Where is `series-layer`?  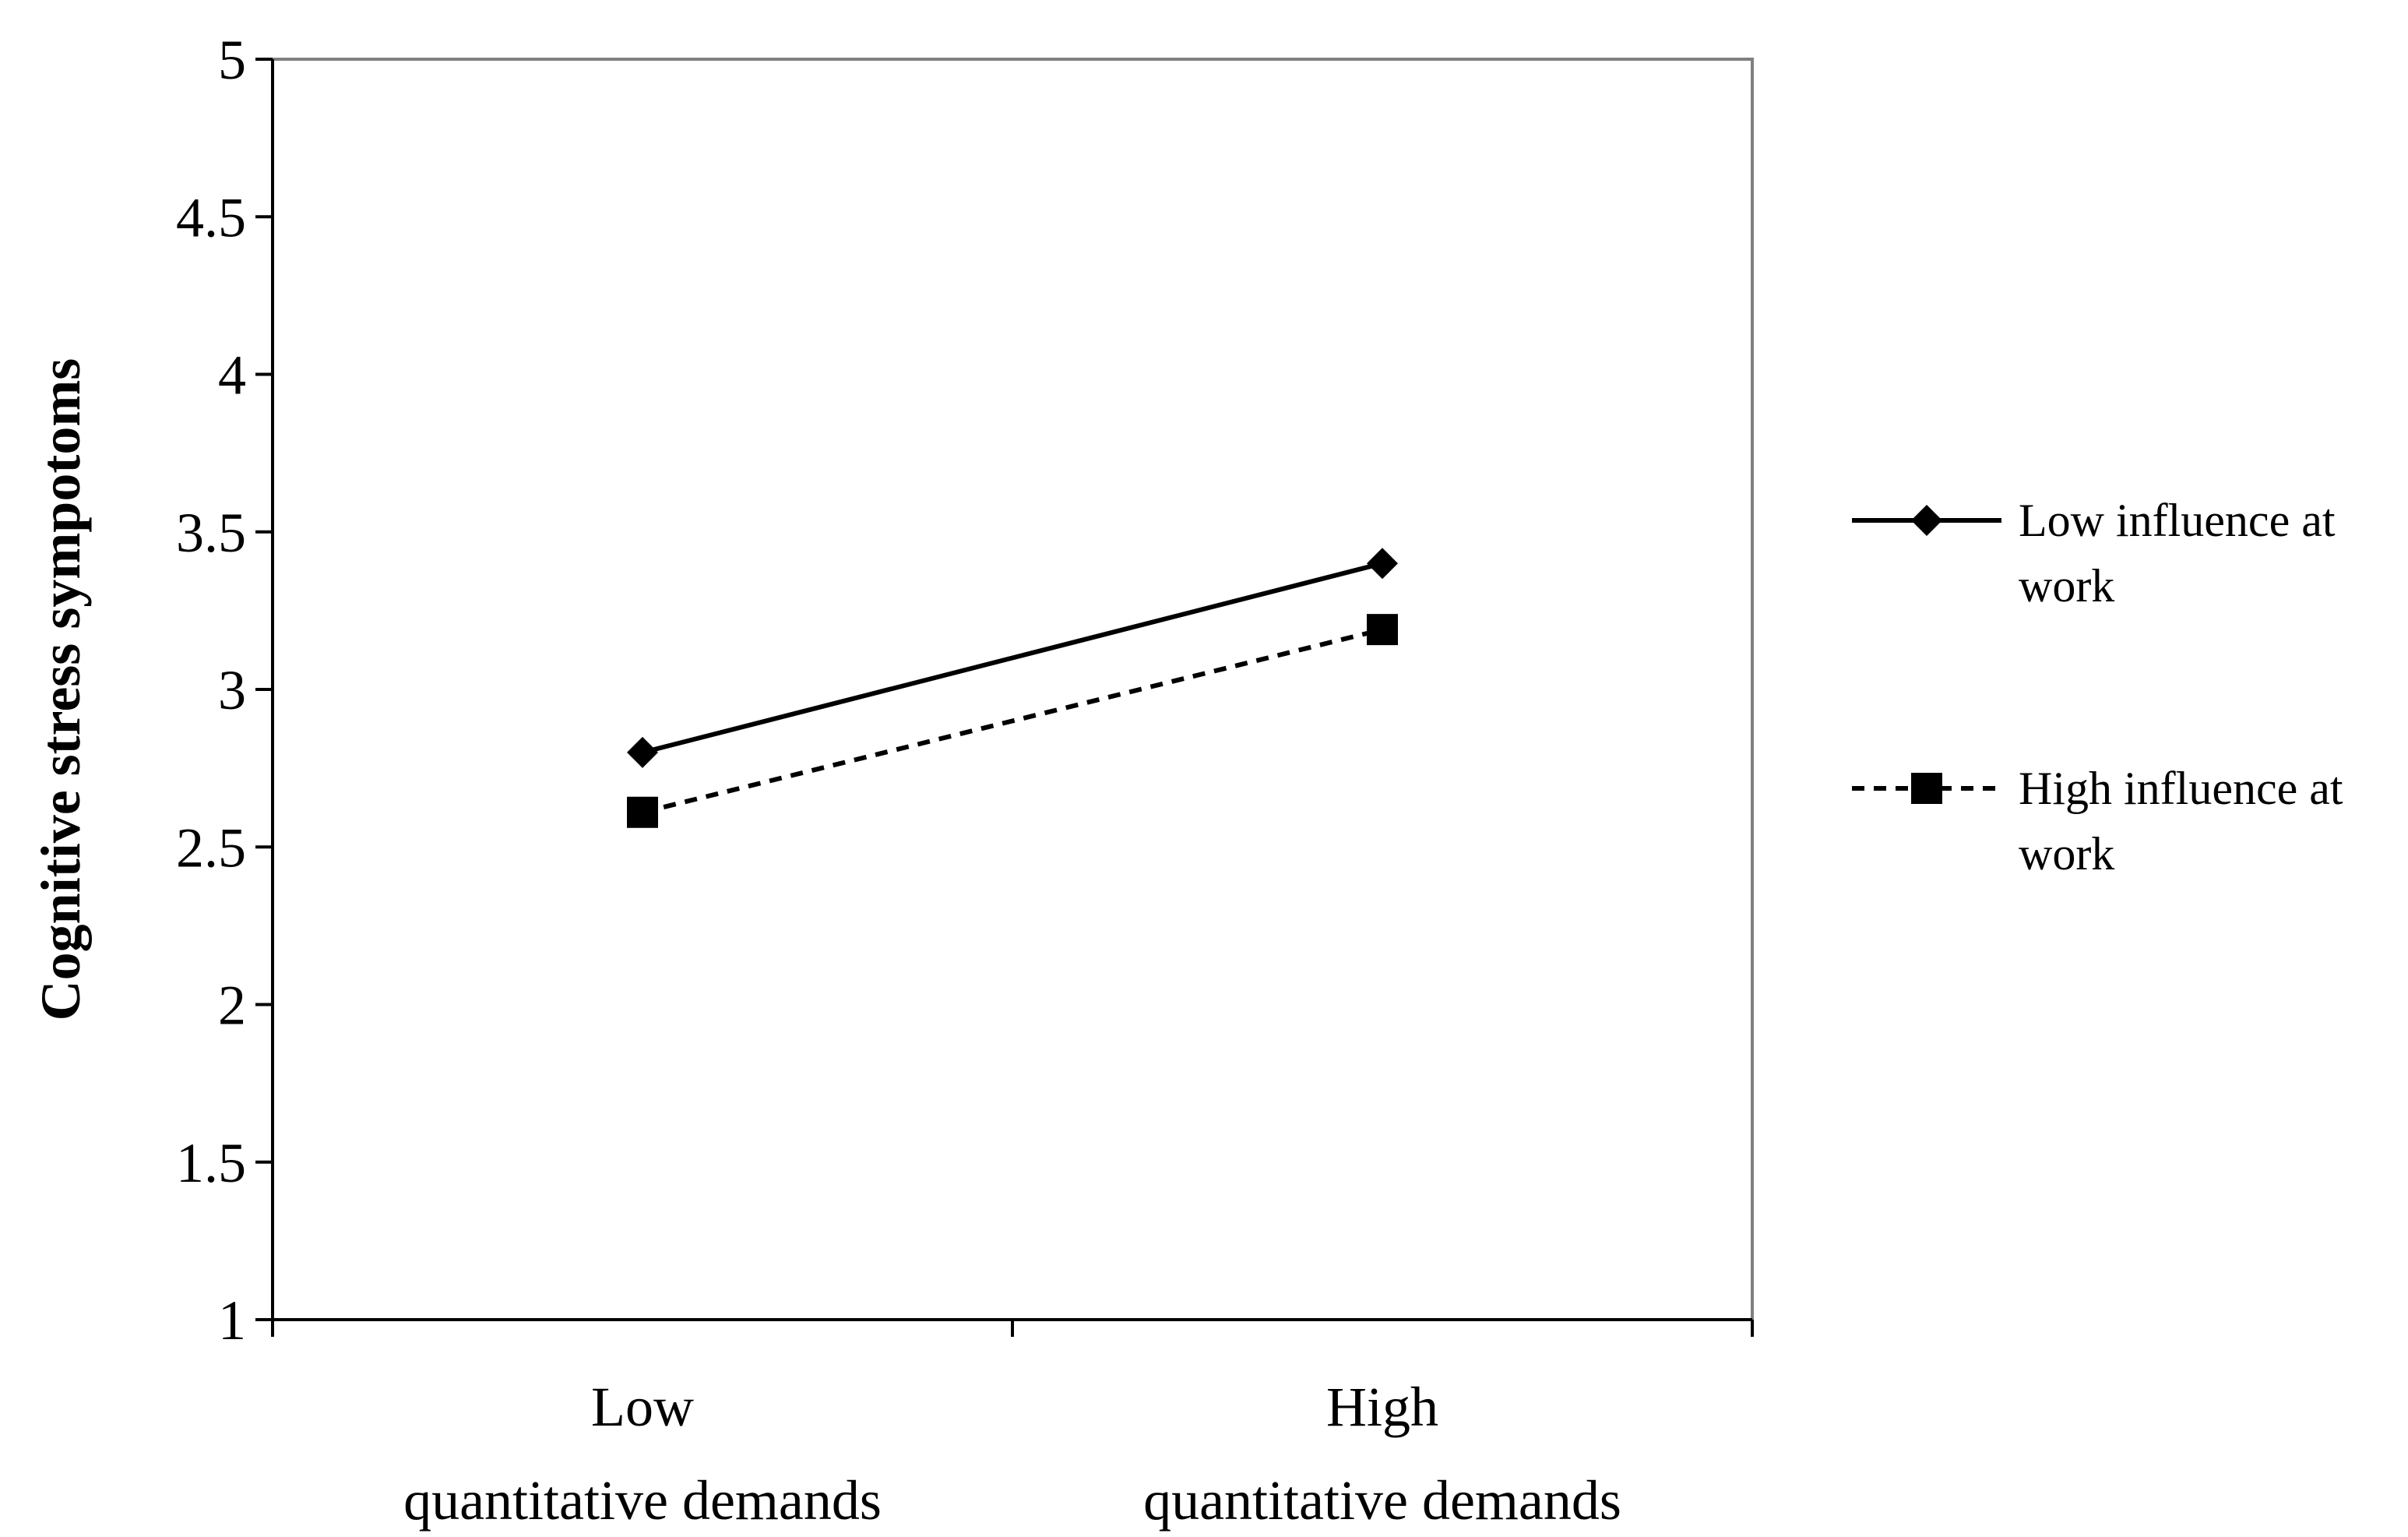 series-layer is located at coordinates (1013, 688).